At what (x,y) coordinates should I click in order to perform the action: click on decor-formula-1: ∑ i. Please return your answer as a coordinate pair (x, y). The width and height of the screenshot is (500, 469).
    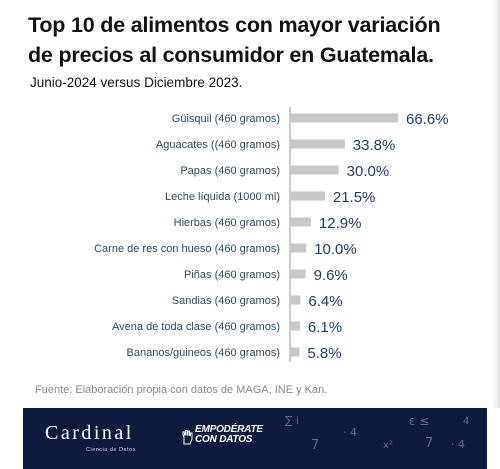
    Looking at the image, I should click on (292, 420).